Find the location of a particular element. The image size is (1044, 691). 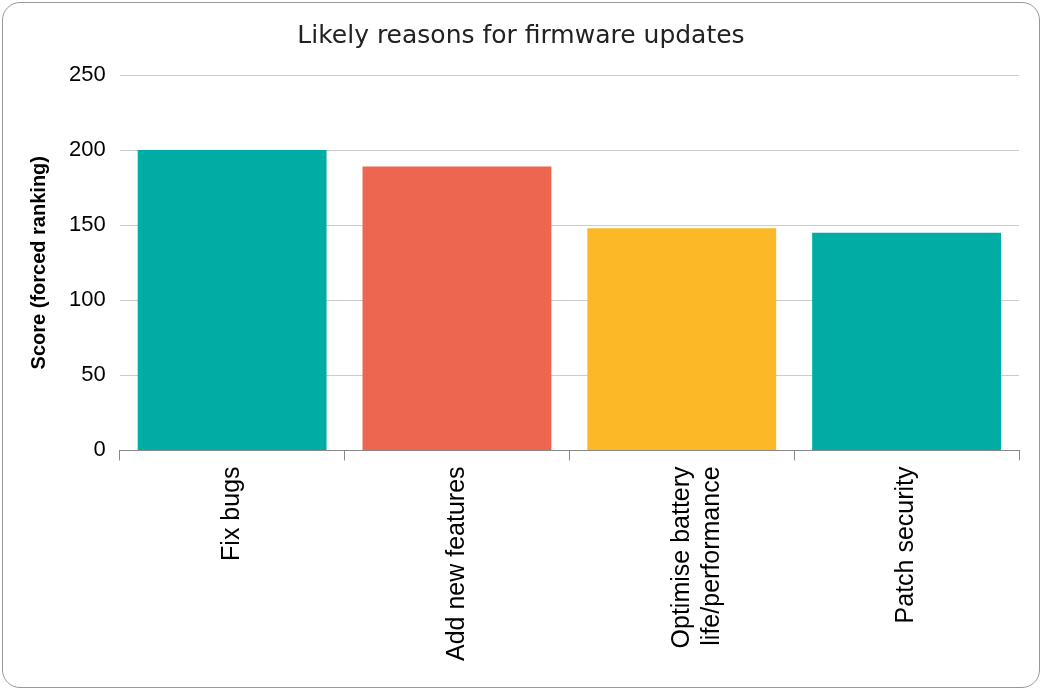

y-tick-label: 0 is located at coordinates (99, 449).